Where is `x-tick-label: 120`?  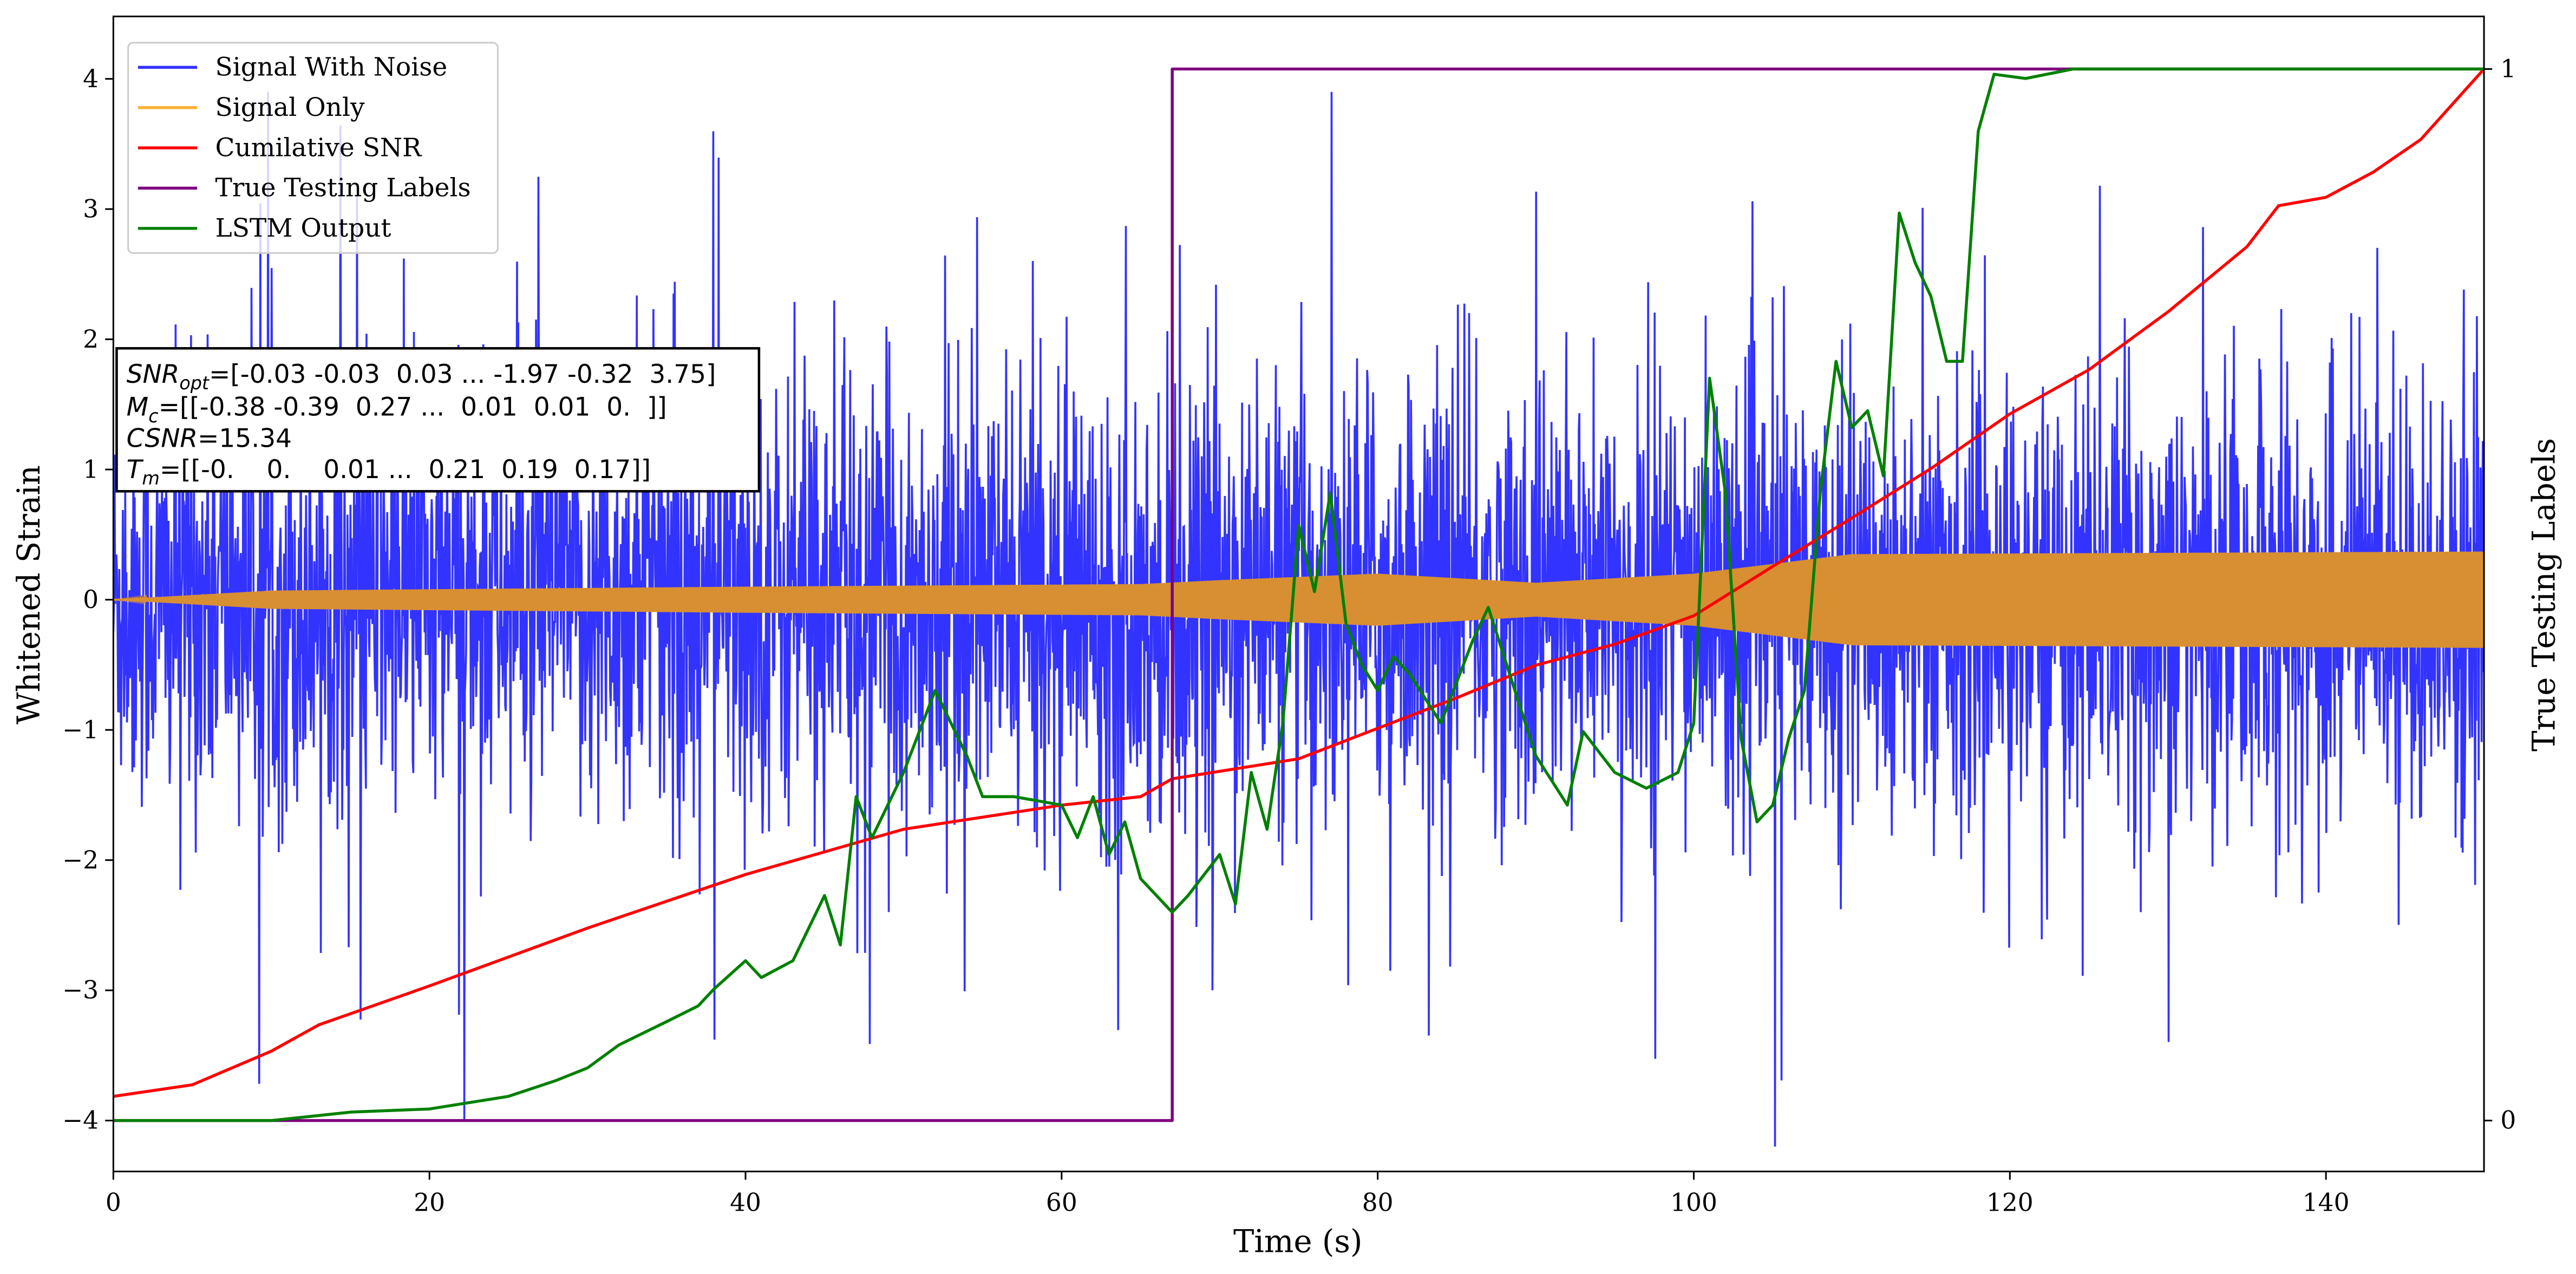
x-tick-label: 120 is located at coordinates (2010, 1202).